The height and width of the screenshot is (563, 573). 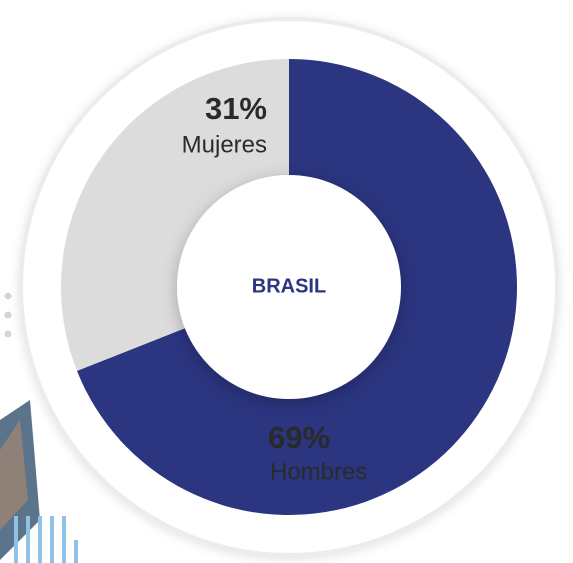 I want to click on value-label: 31%, so click(x=236, y=108).